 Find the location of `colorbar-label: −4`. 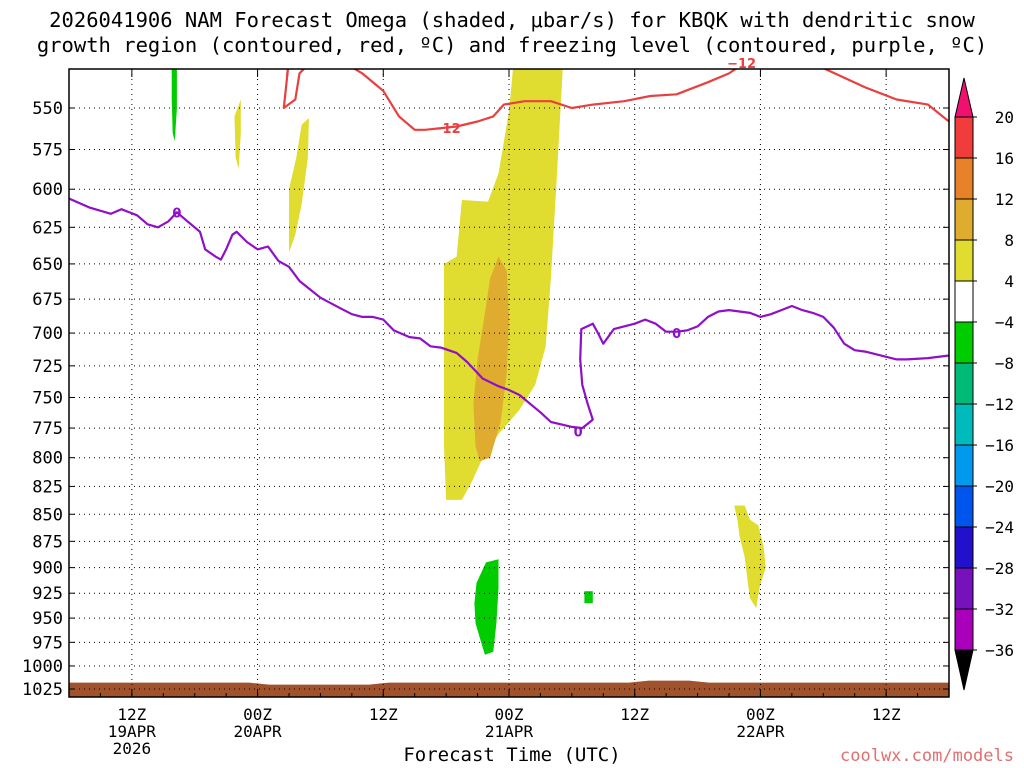

colorbar-label: −4 is located at coordinates (1004, 322).